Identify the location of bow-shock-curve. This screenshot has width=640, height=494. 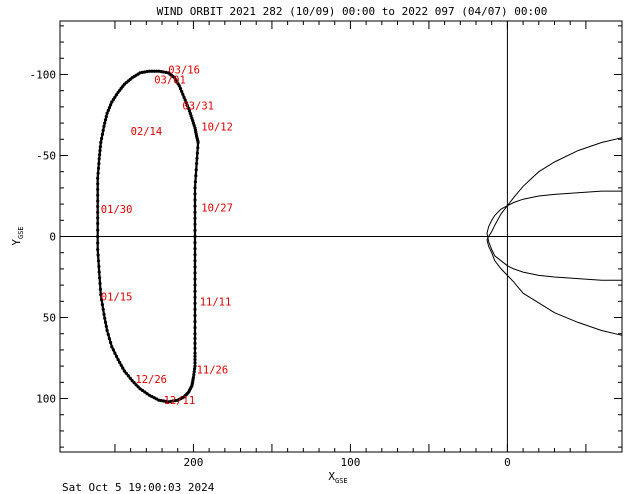
(554, 235).